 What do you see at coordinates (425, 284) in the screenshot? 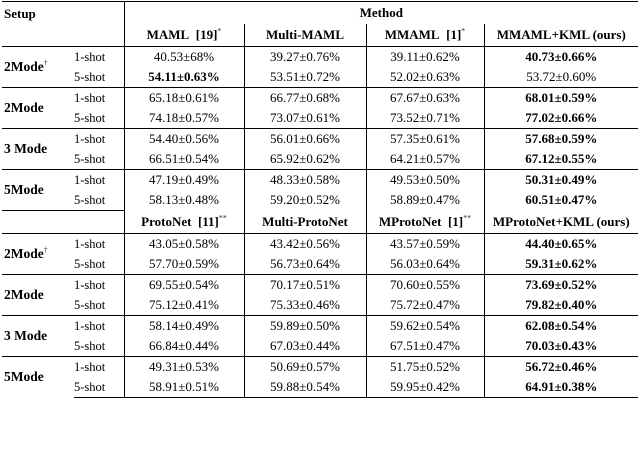
I see `result-cell: 70.60±0.55%` at bounding box center [425, 284].